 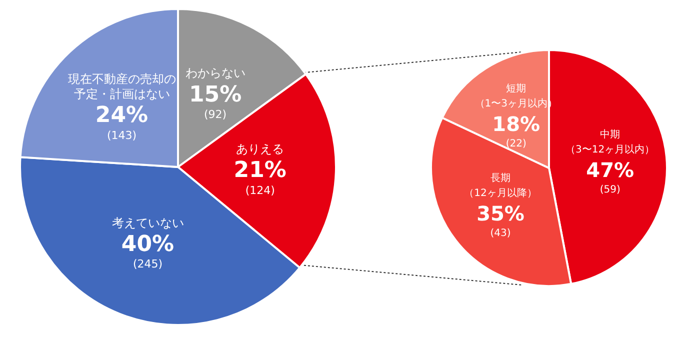 I want to click on text: (43), so click(x=500, y=234).